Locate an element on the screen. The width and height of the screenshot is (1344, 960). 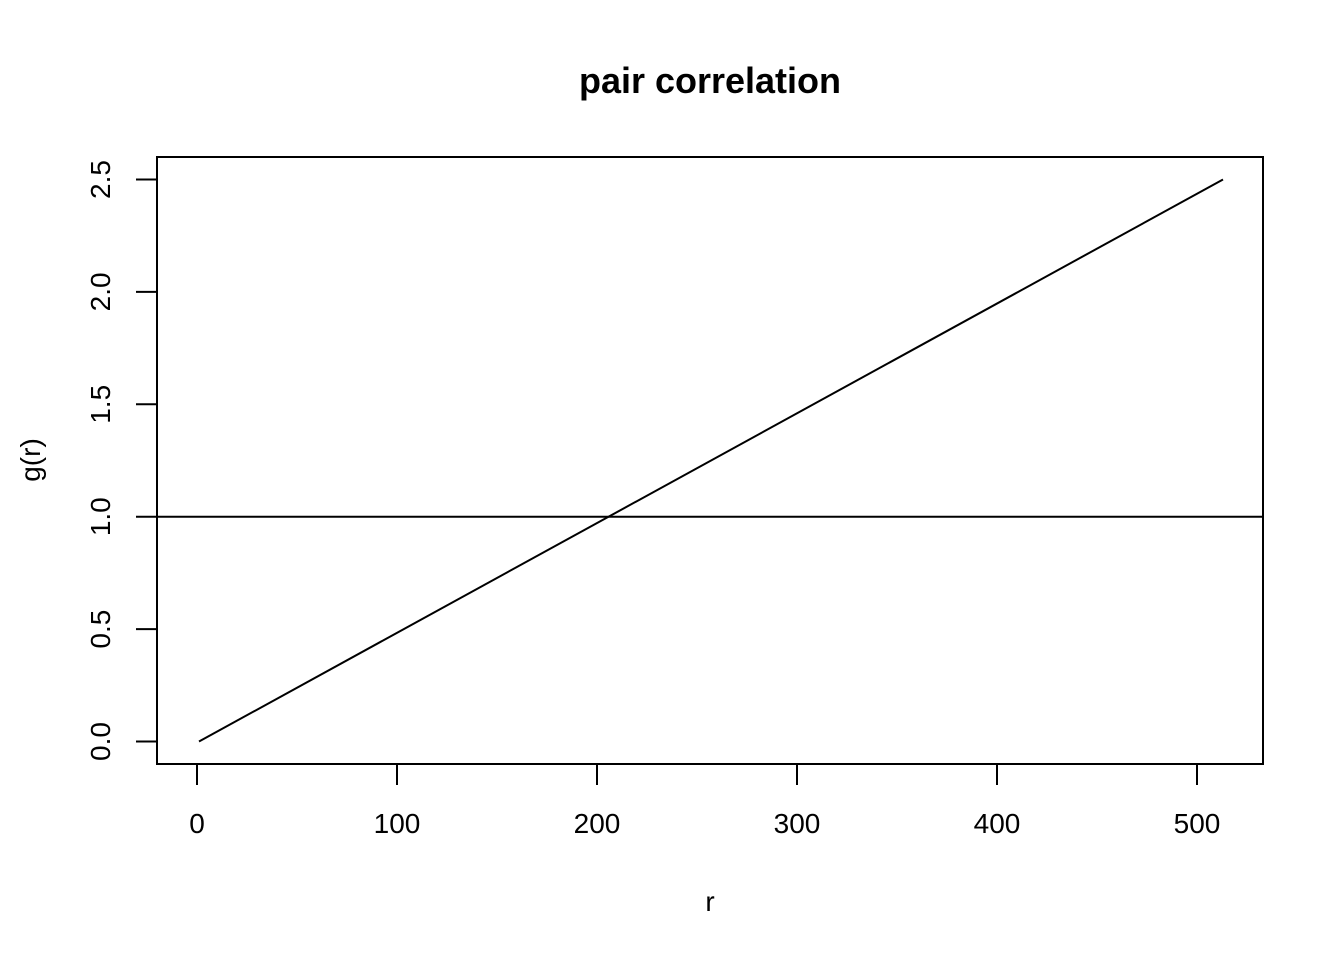
x-tick-label: 300 is located at coordinates (797, 823).